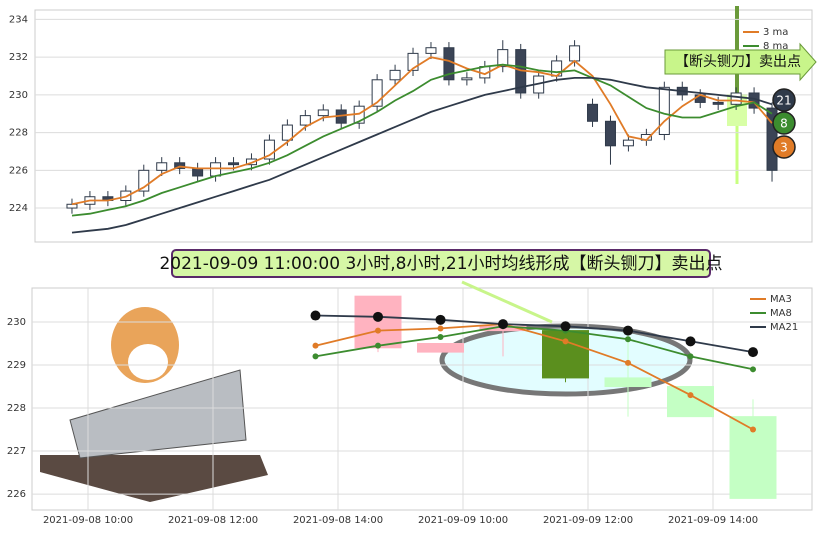 The image size is (819, 533). What do you see at coordinates (463, 520) in the screenshot?
I see `x-tick-label: 2021-09-09 10:00` at bounding box center [463, 520].